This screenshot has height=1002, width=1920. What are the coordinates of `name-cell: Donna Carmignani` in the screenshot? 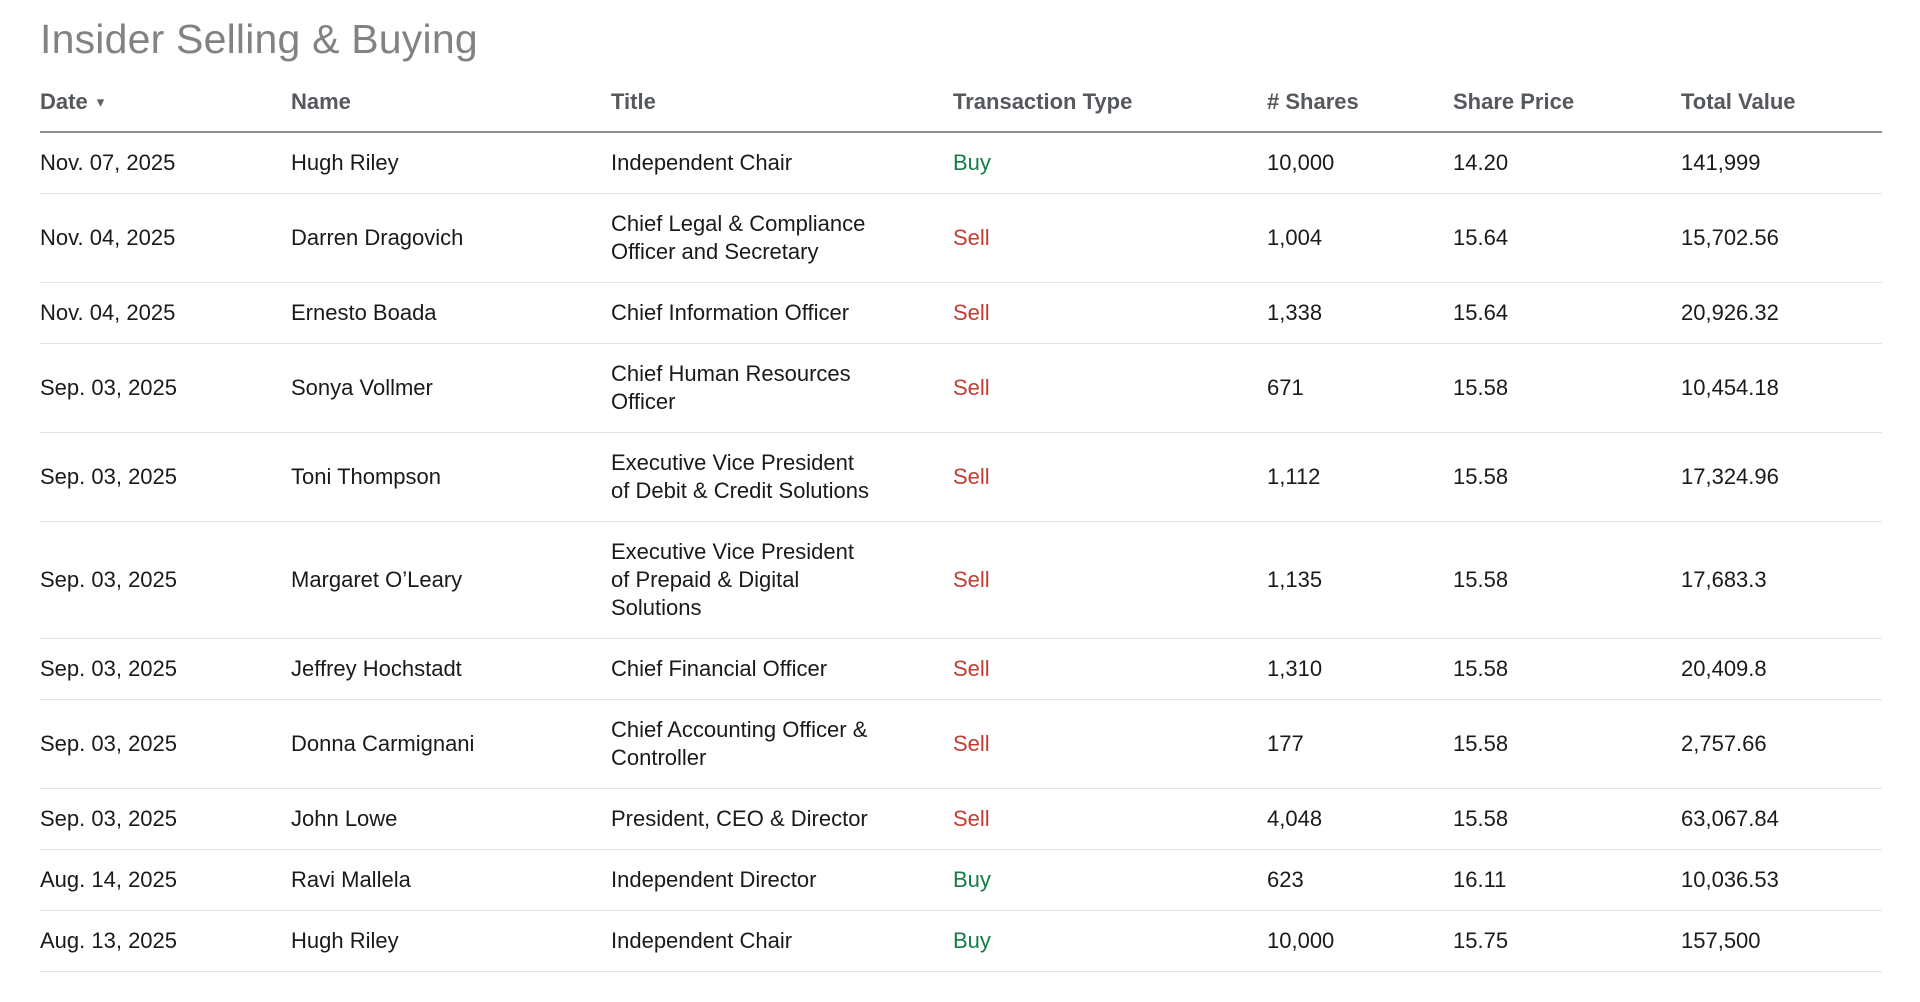 It's located at (451, 744).